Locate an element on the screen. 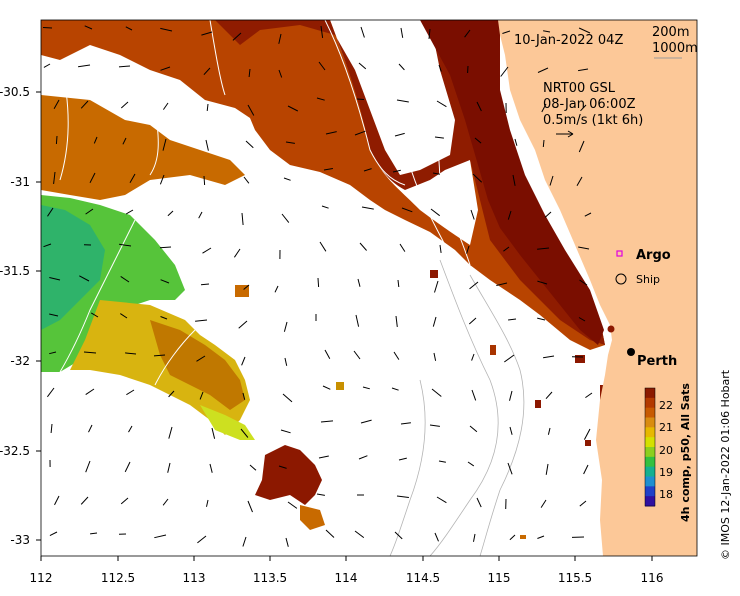 This screenshot has height=596, width=740. colorbar-tick-label: 18 is located at coordinates (666, 494).